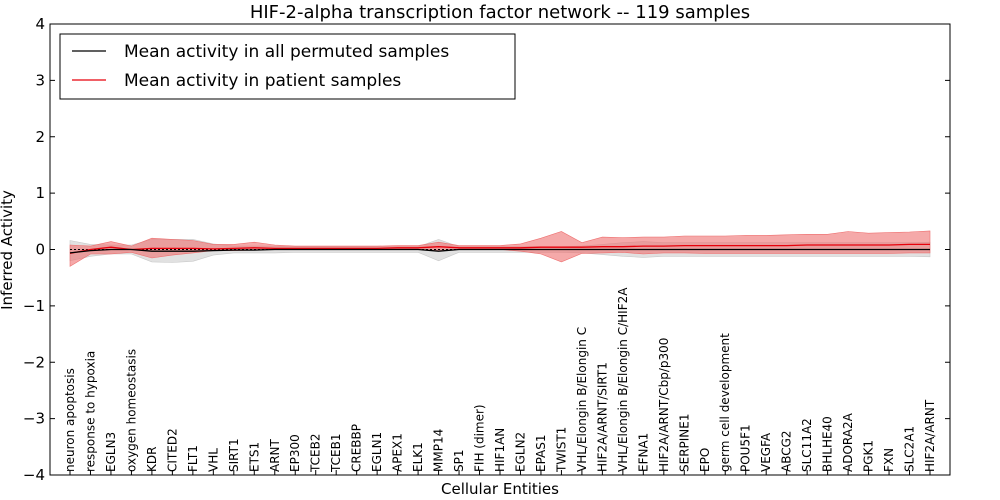  Describe the element at coordinates (40, 24) in the screenshot. I see `y-tick-label: 4` at that location.